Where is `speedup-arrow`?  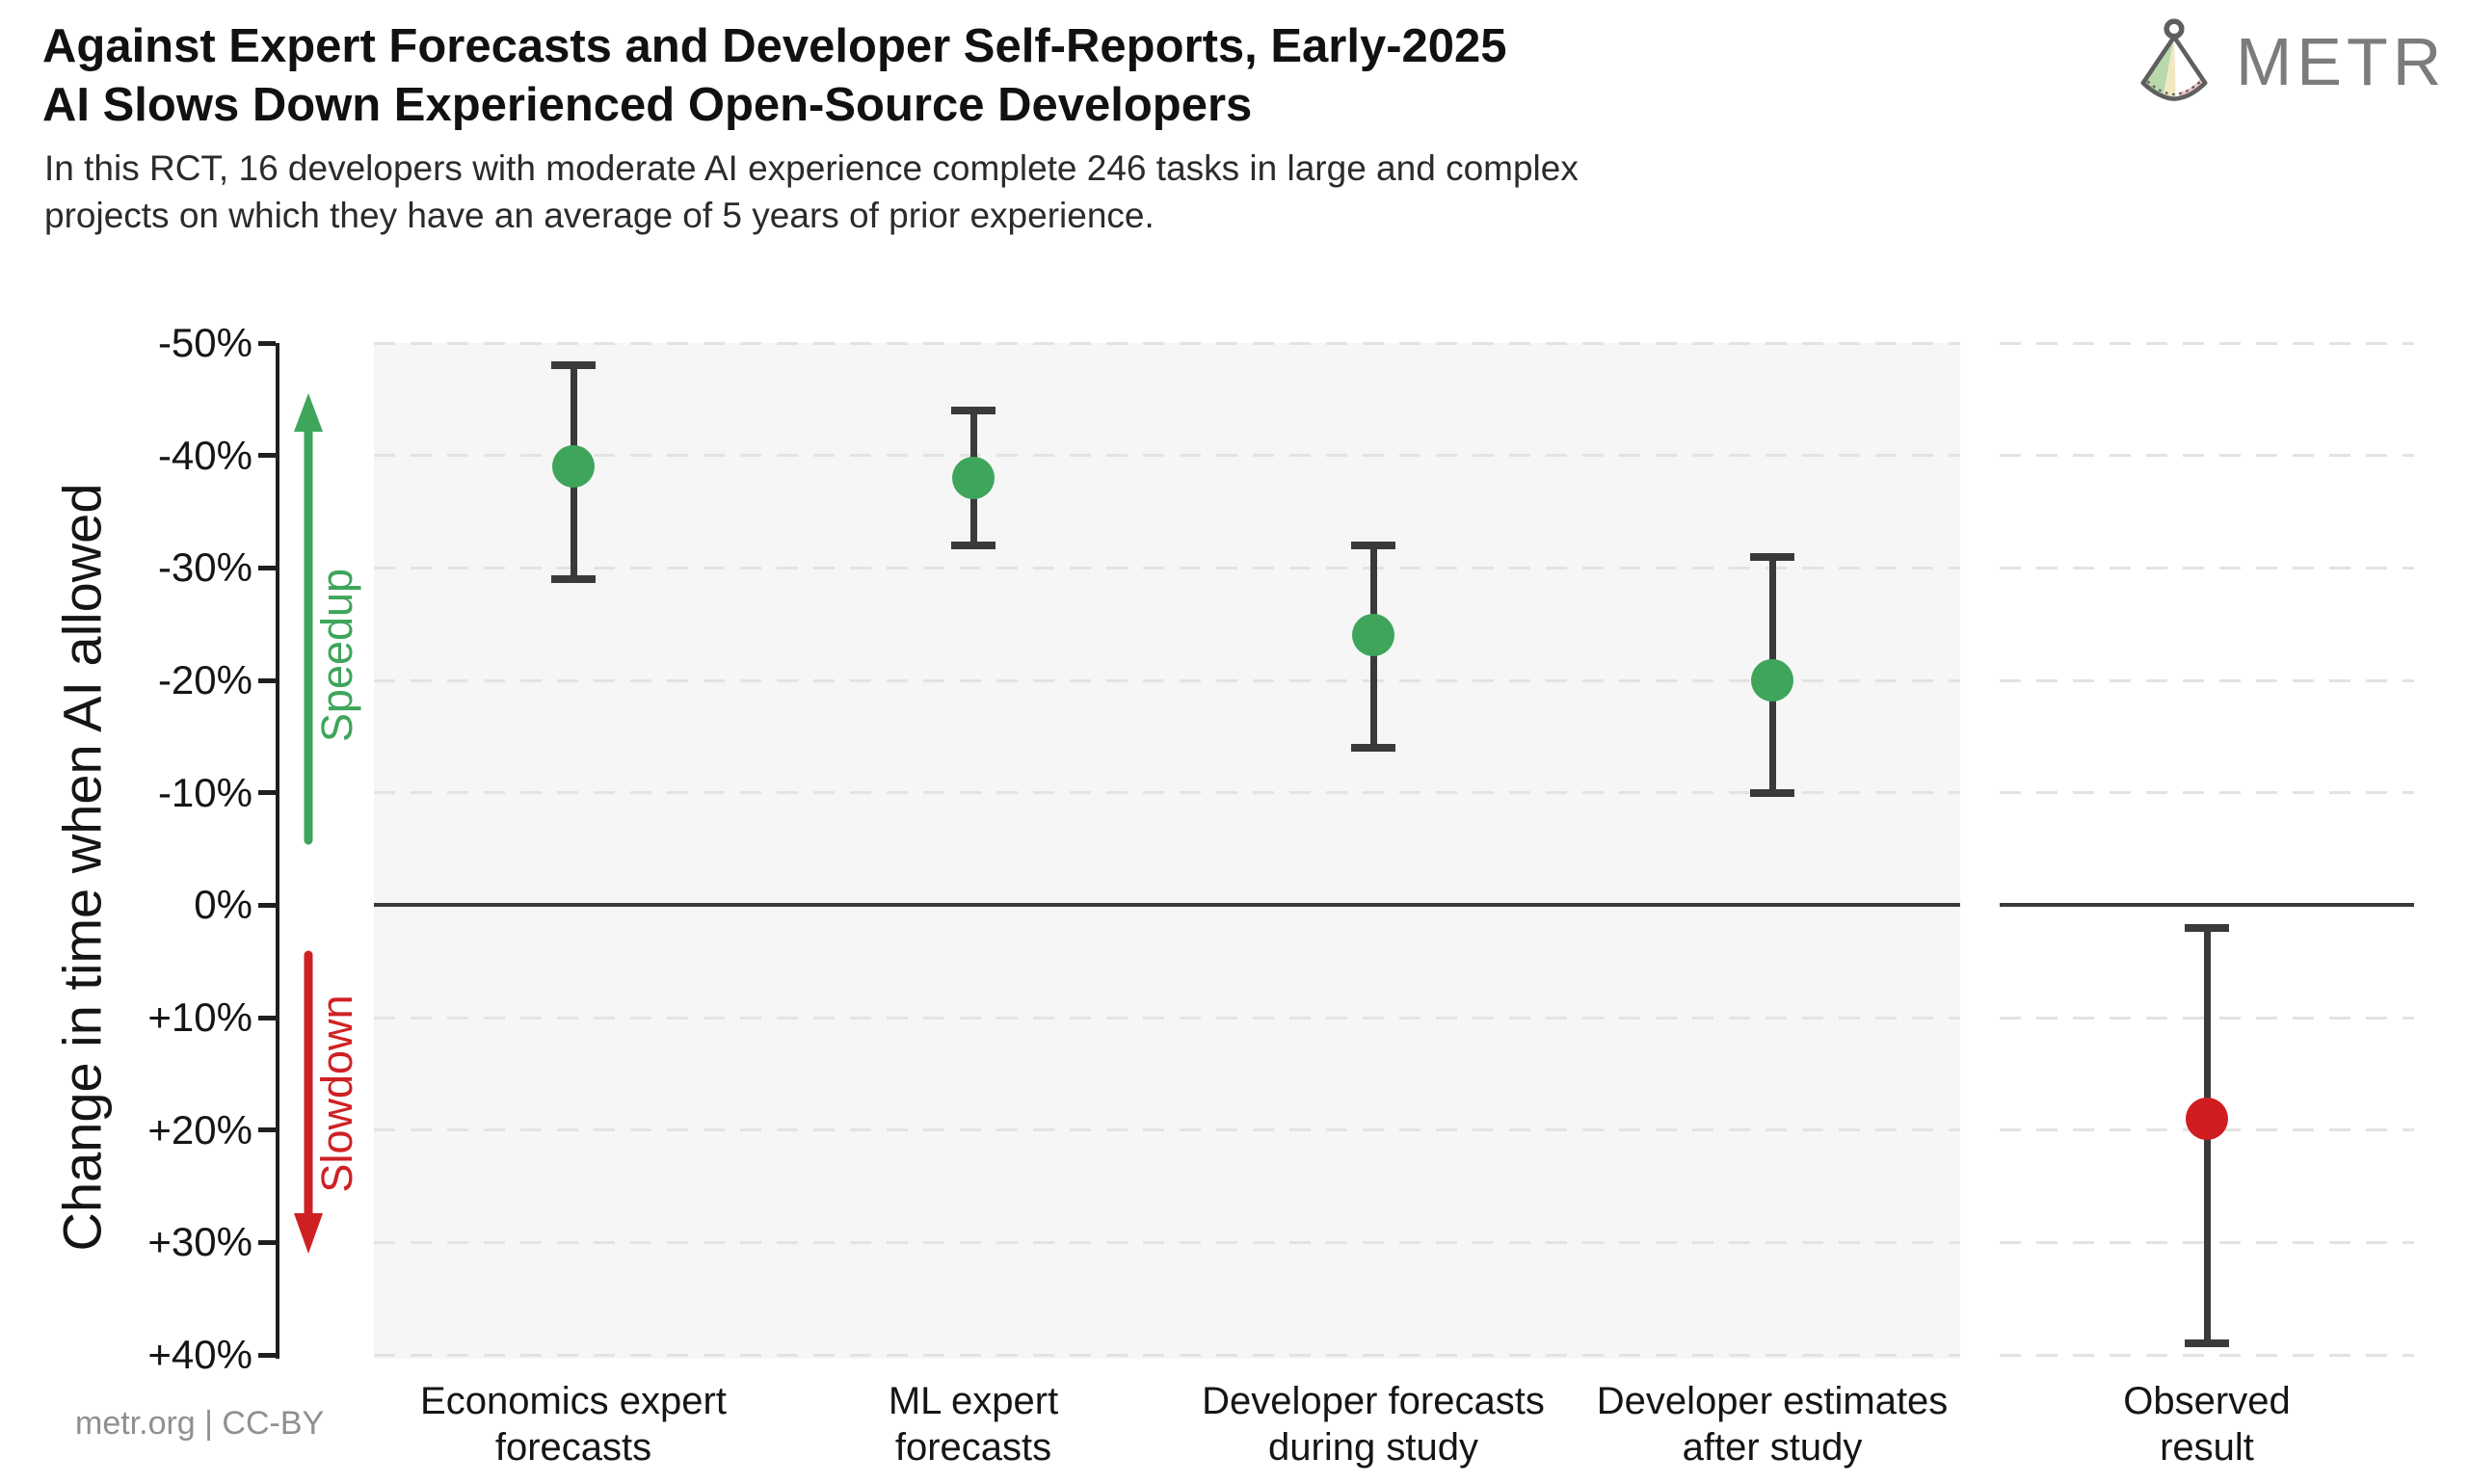 speedup-arrow is located at coordinates (308, 619).